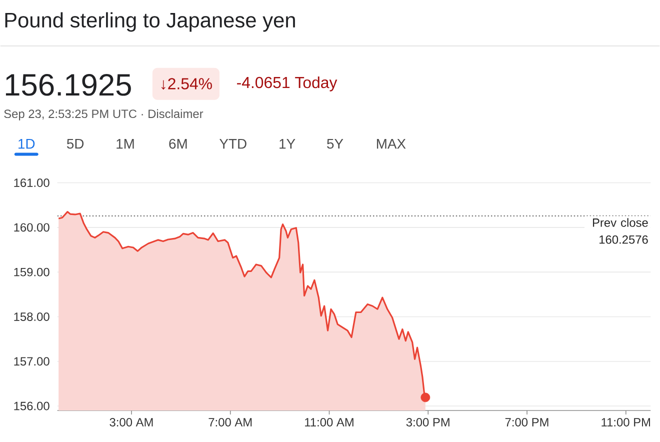 The width and height of the screenshot is (660, 442). I want to click on text: YTD, so click(233, 143).